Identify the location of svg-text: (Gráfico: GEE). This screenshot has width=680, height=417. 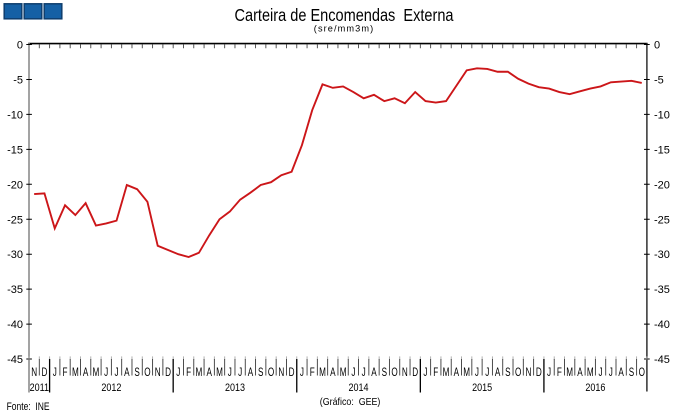
(350, 402).